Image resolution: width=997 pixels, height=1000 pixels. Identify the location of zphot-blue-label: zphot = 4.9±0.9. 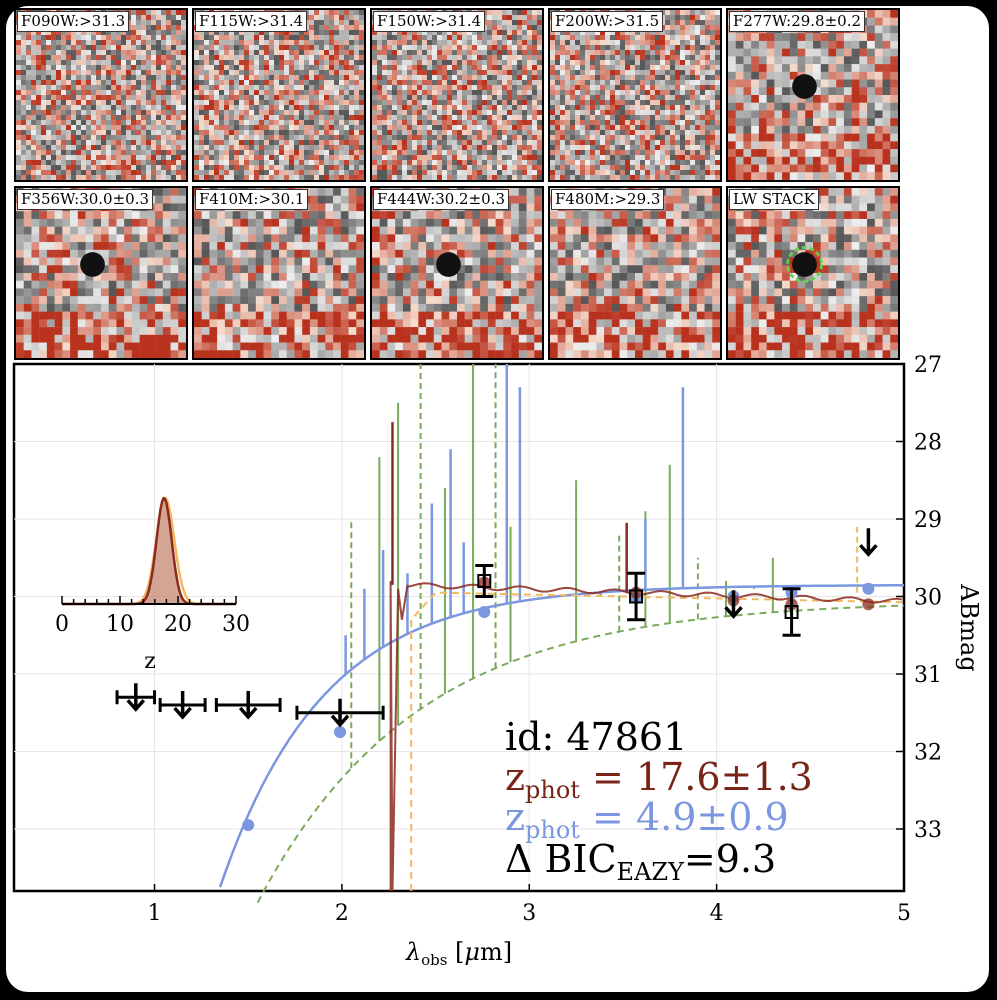
(647, 819).